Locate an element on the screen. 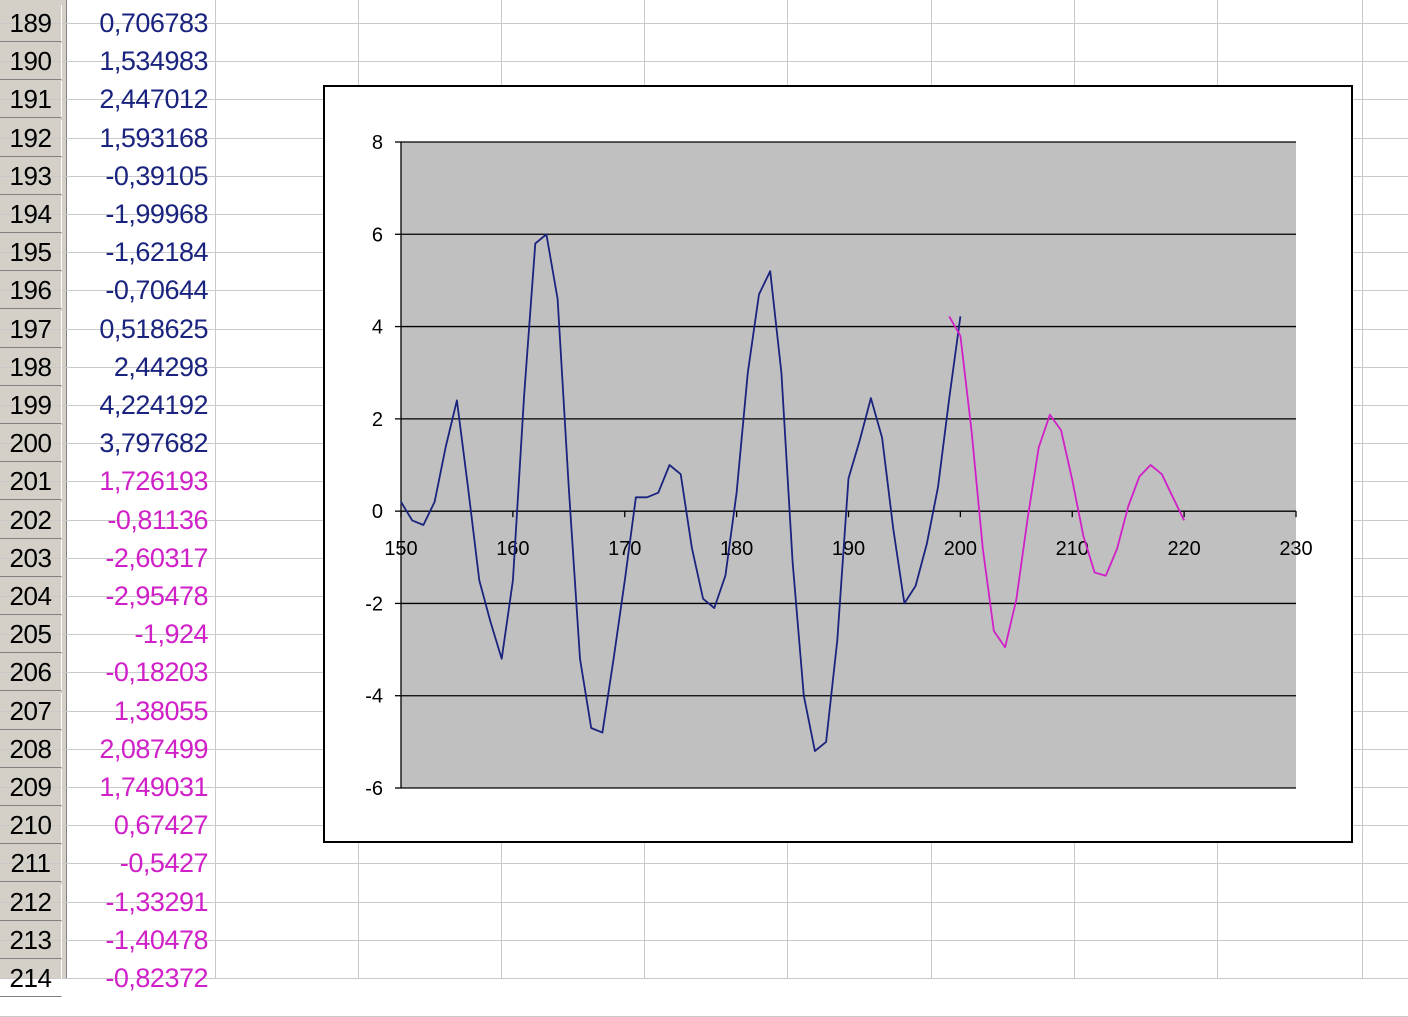 Image resolution: width=1408 pixels, height=1017 pixels. cell-value: 2,447012 is located at coordinates (153, 99).